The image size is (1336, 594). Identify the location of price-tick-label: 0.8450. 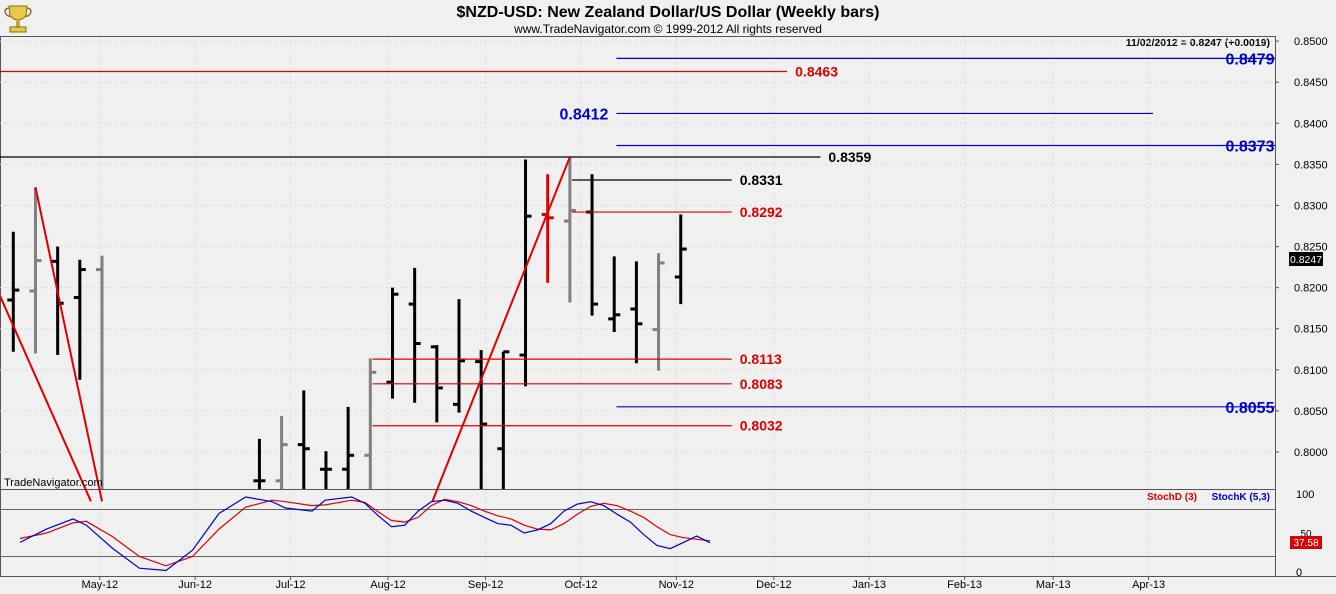
(1311, 83).